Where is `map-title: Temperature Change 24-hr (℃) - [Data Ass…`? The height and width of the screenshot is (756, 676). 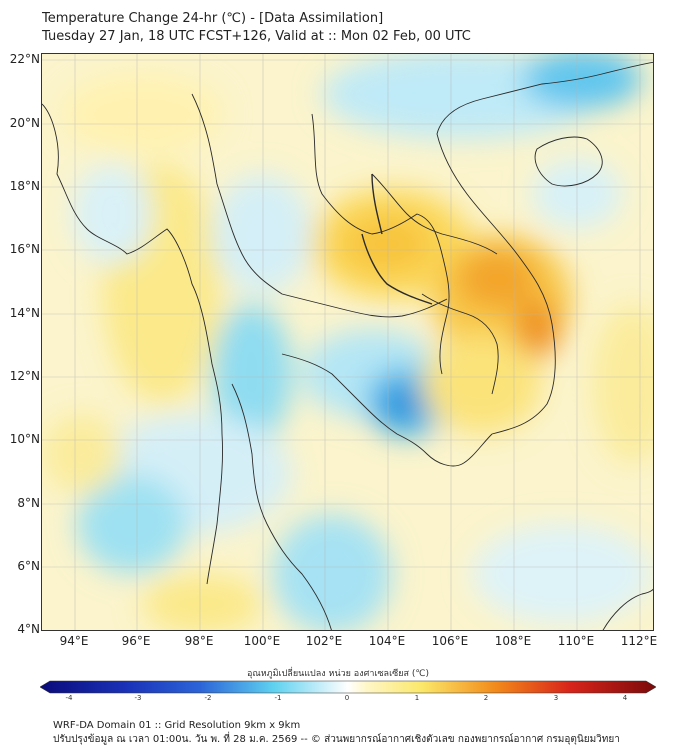 map-title: Temperature Change 24-hr (℃) - [Data Ass… is located at coordinates (256, 28).